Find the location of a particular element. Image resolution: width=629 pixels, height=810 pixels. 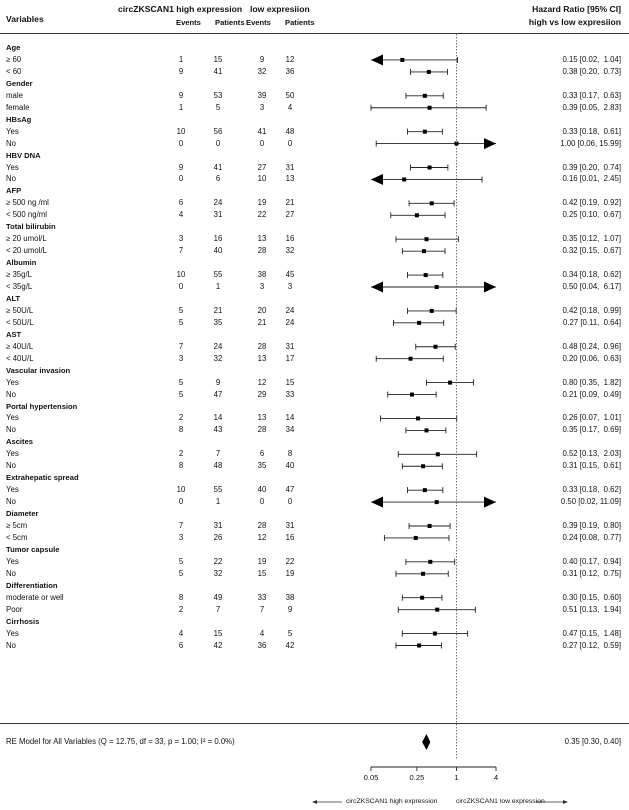

row-hr-text: 0.40 [0.17, 0.94] is located at coordinates (591, 561).